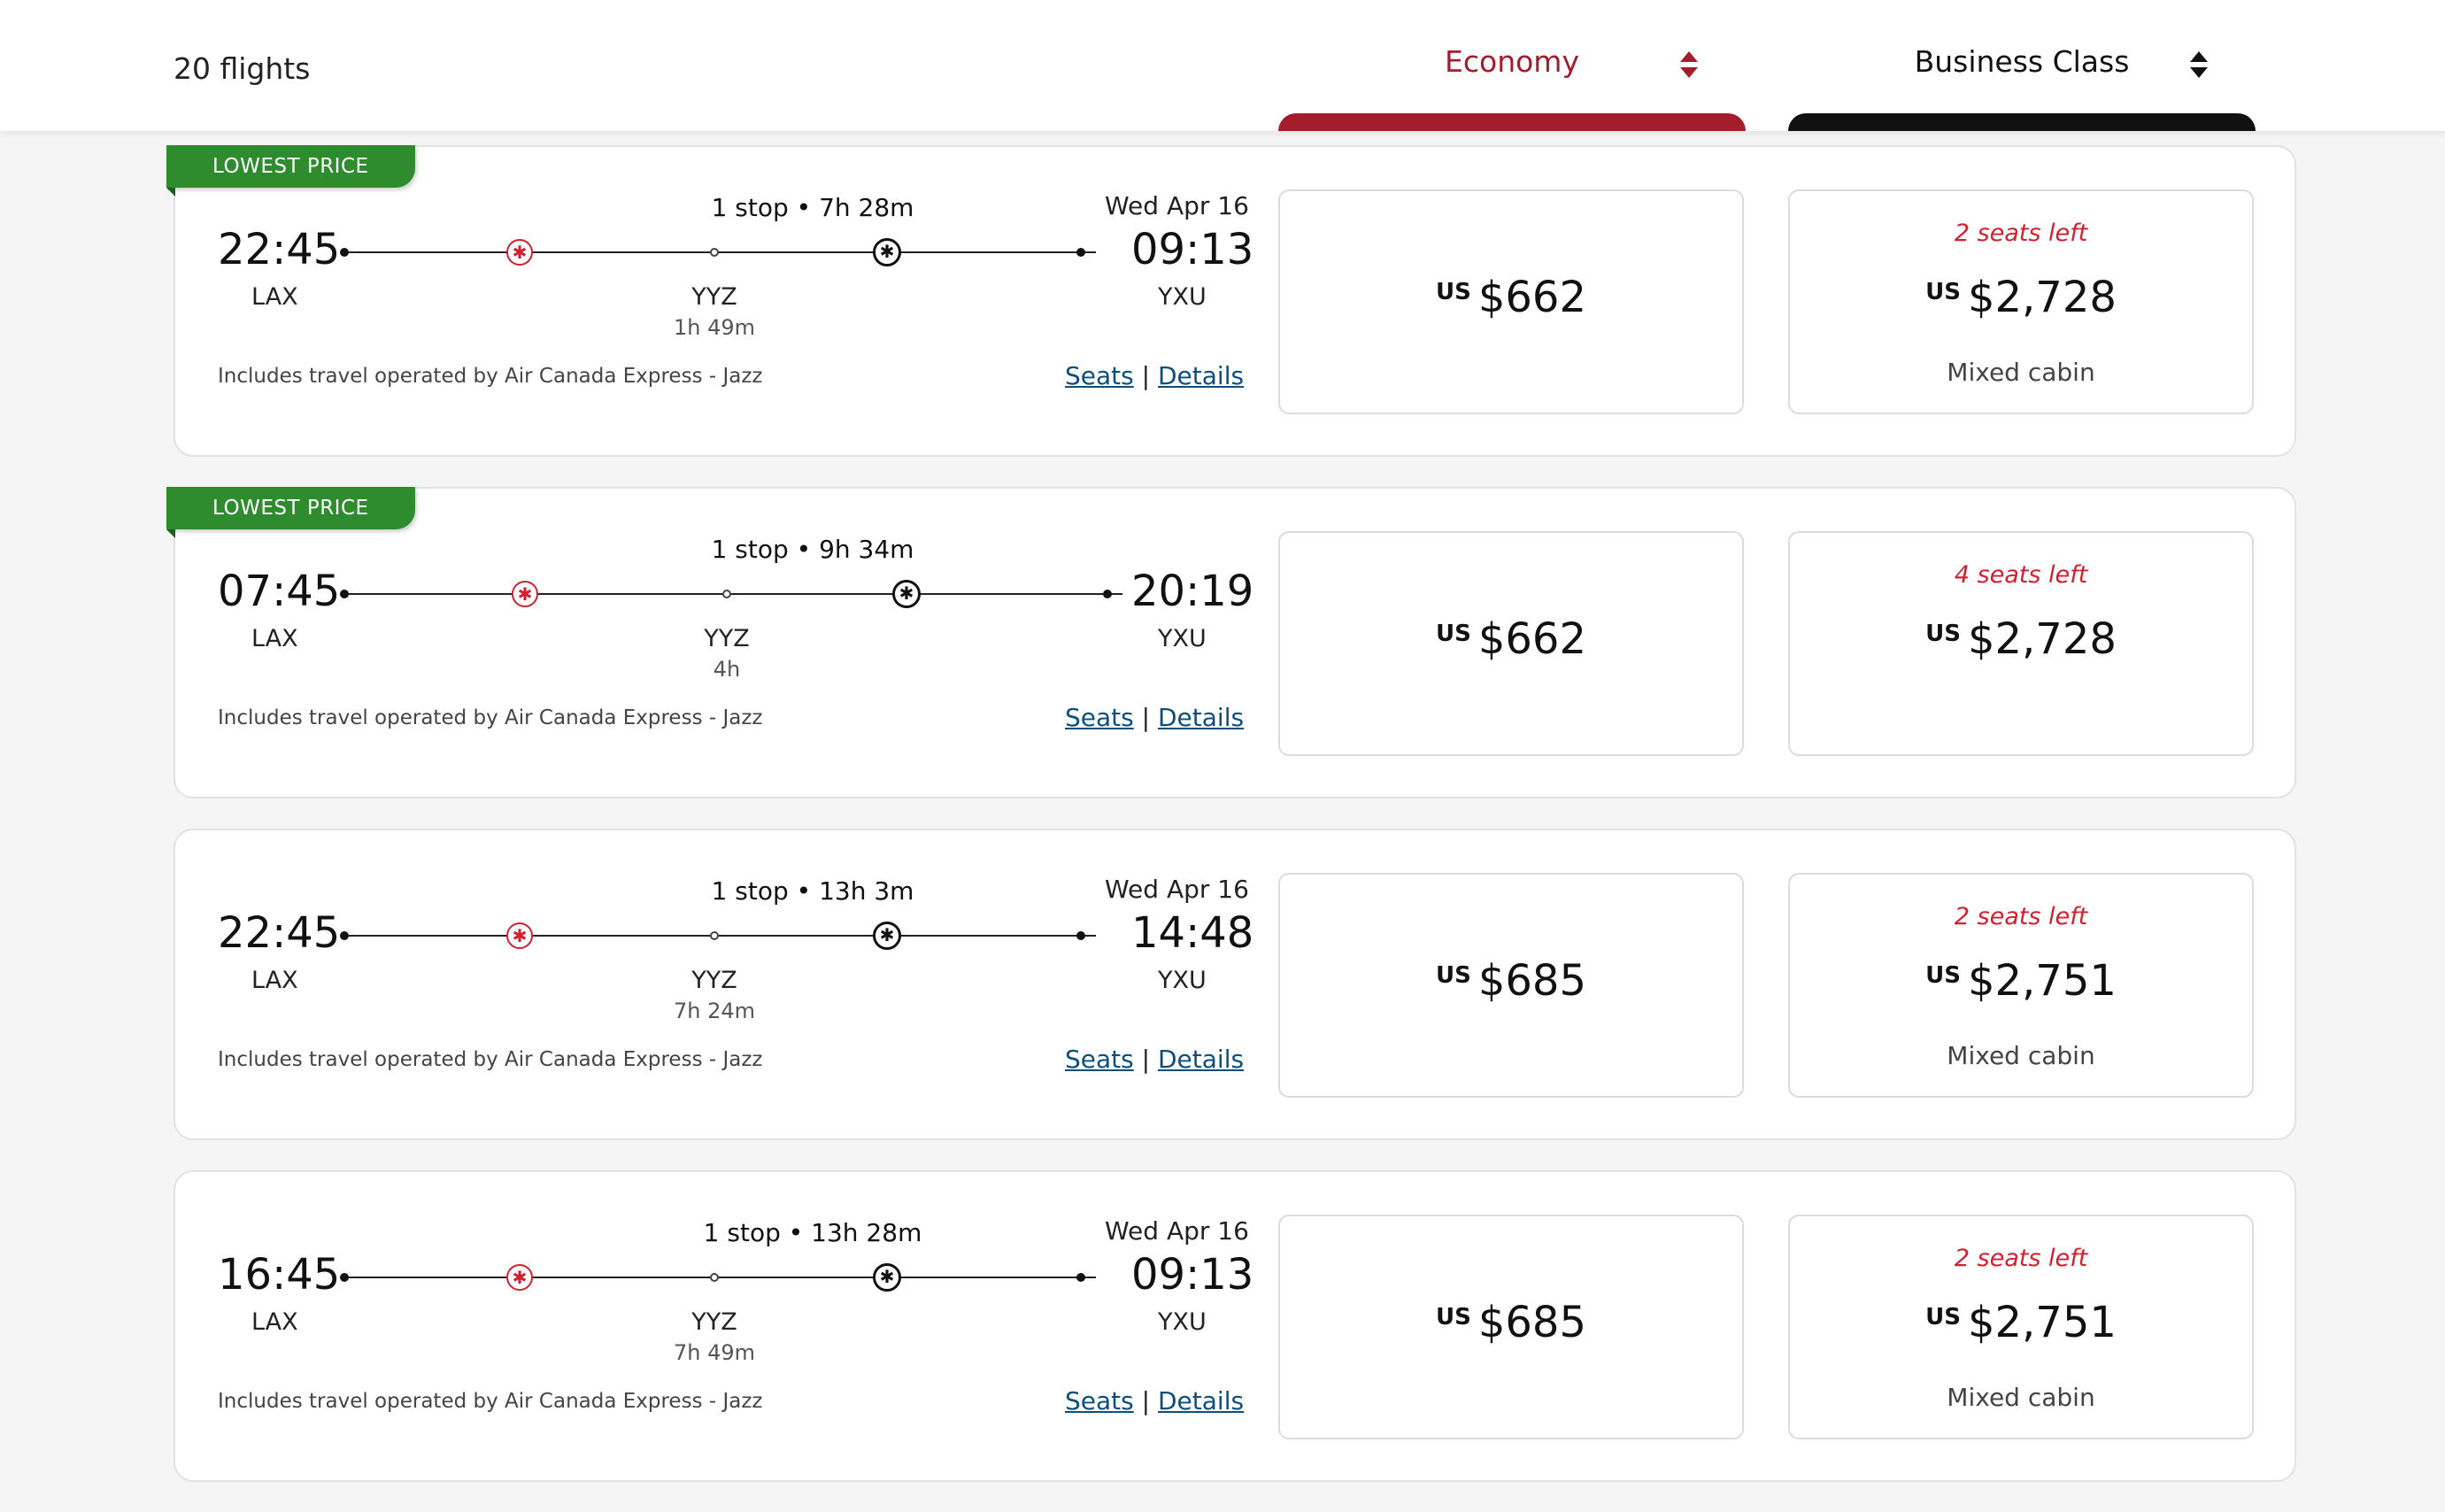 The height and width of the screenshot is (1512, 2445). Describe the element at coordinates (279, 1275) in the screenshot. I see `departure-time: 16:45` at that location.